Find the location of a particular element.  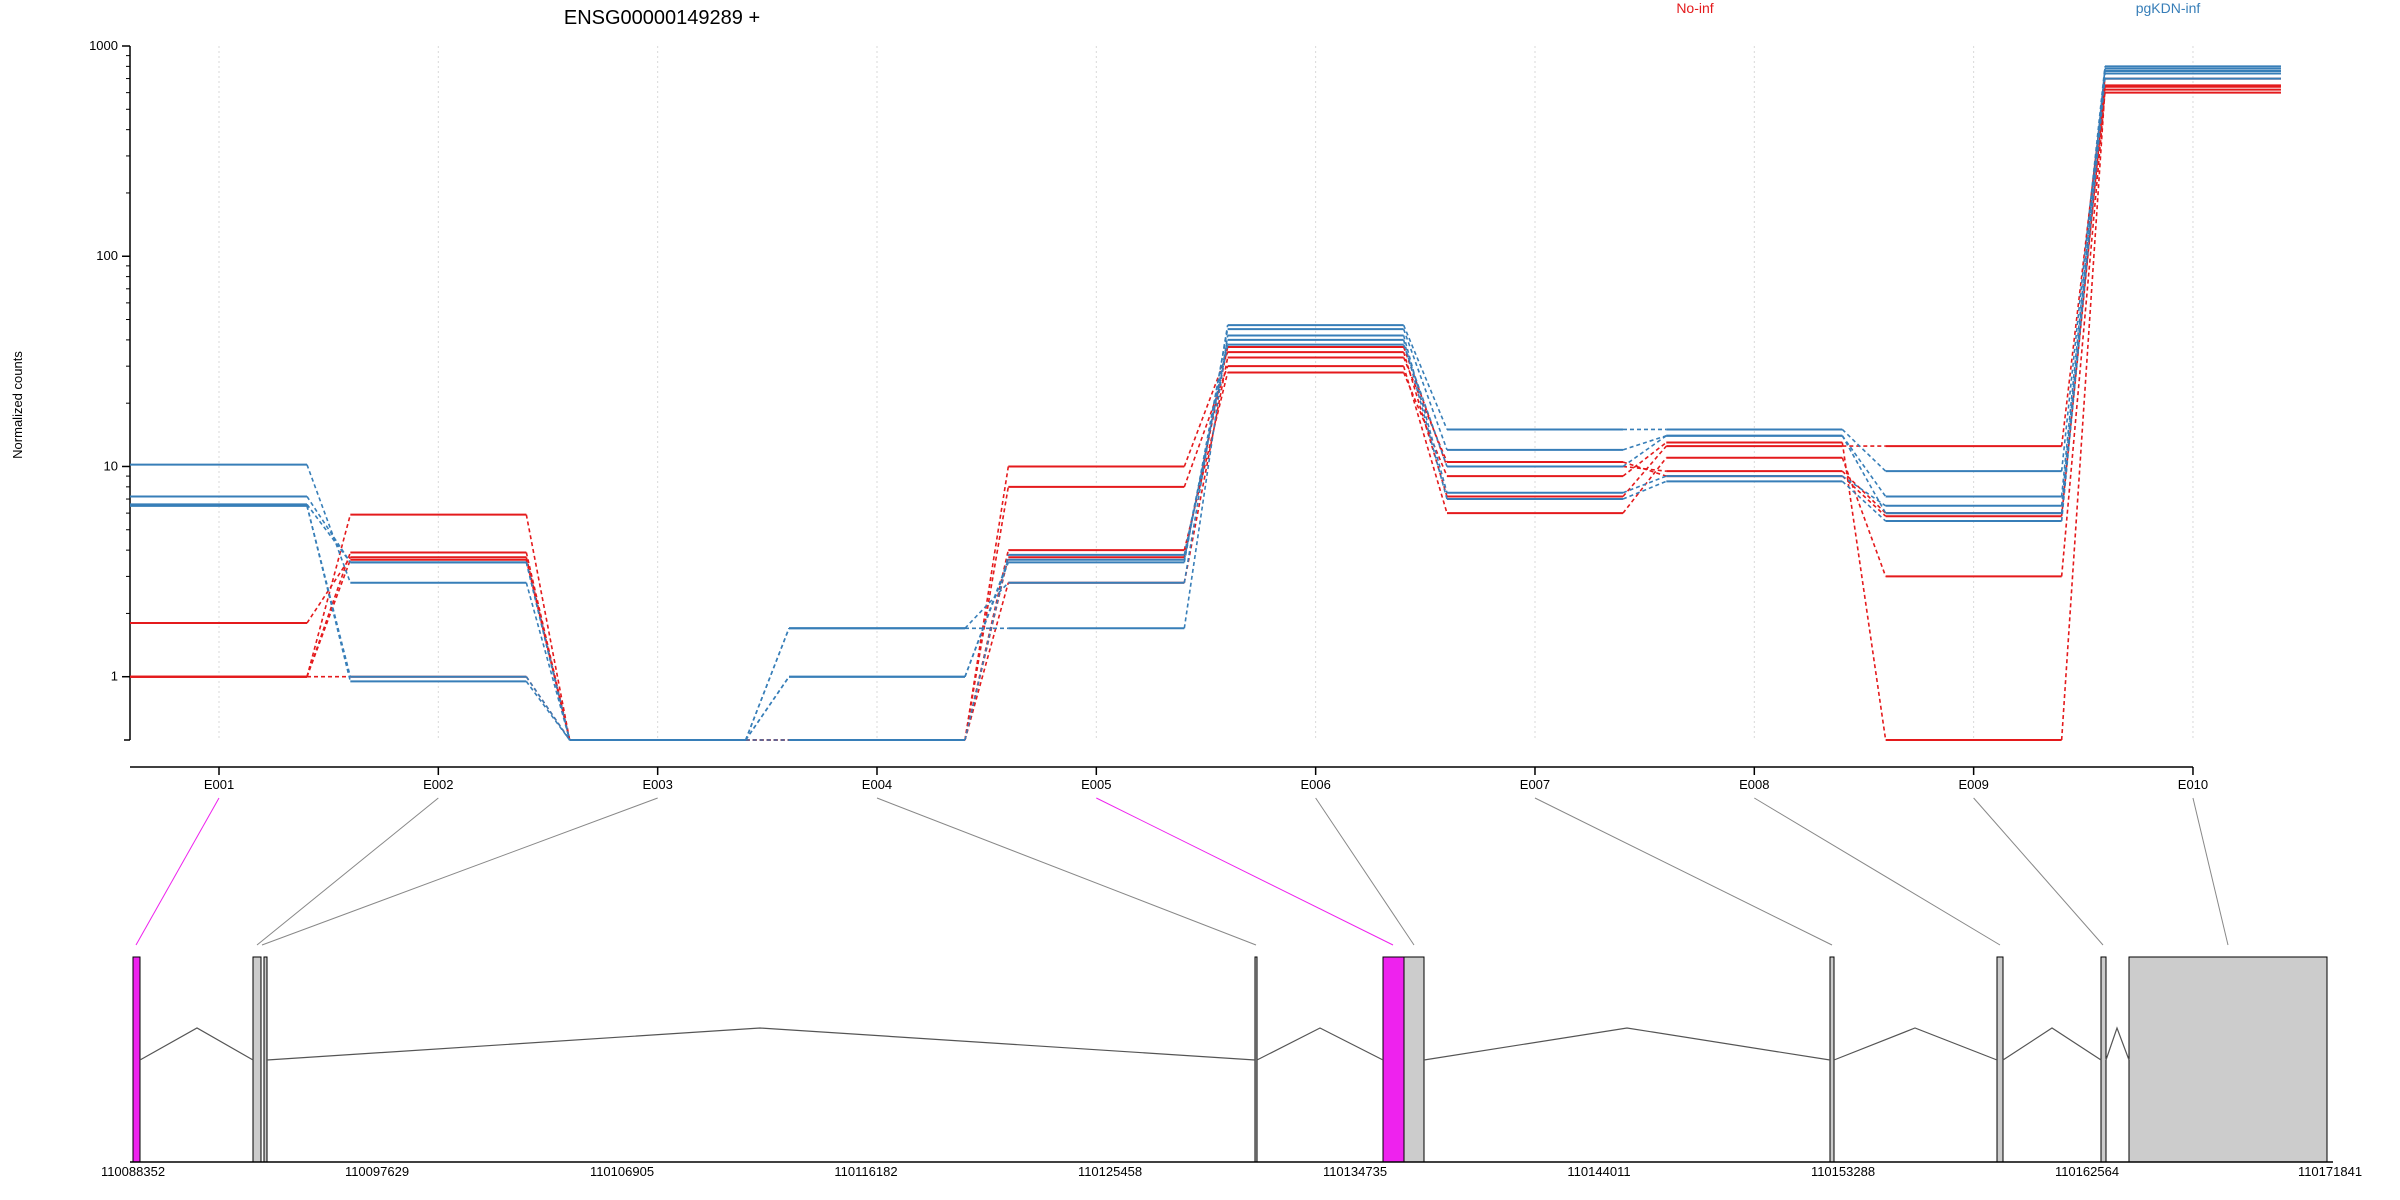

y-tick-label: 1000 is located at coordinates (103, 45).